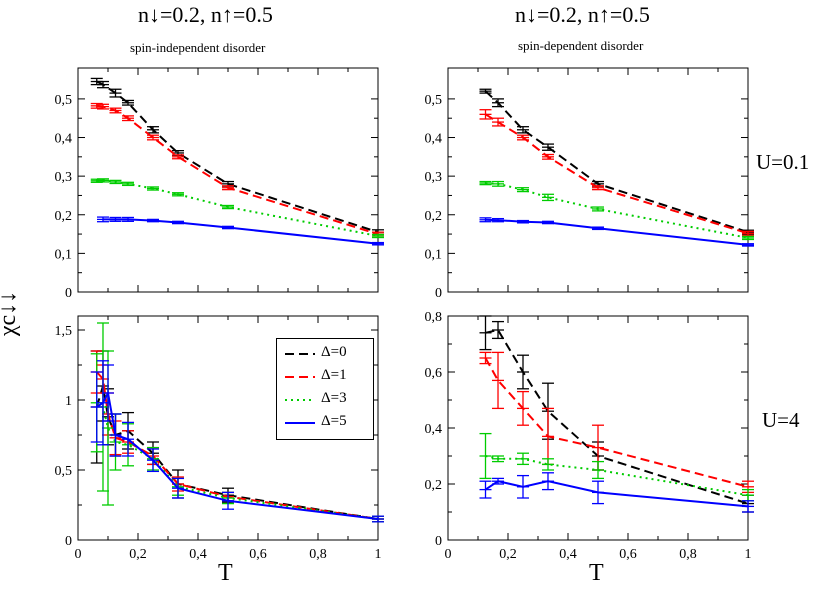  What do you see at coordinates (258, 554) in the screenshot?
I see `x-tick-label-2-3: 0,6` at bounding box center [258, 554].